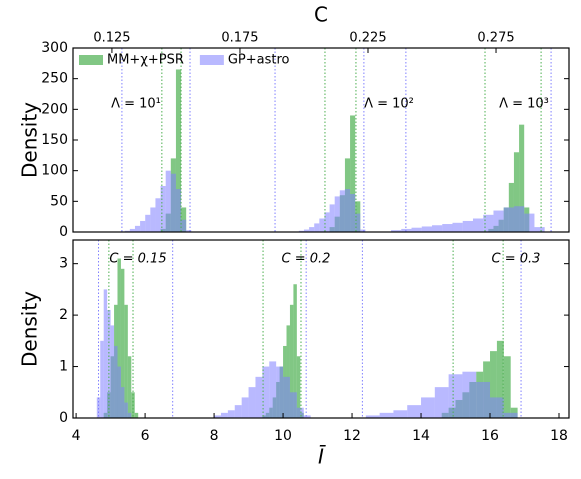 This screenshot has height=479, width=581. I want to click on y-tick-label: 200, so click(54, 109).